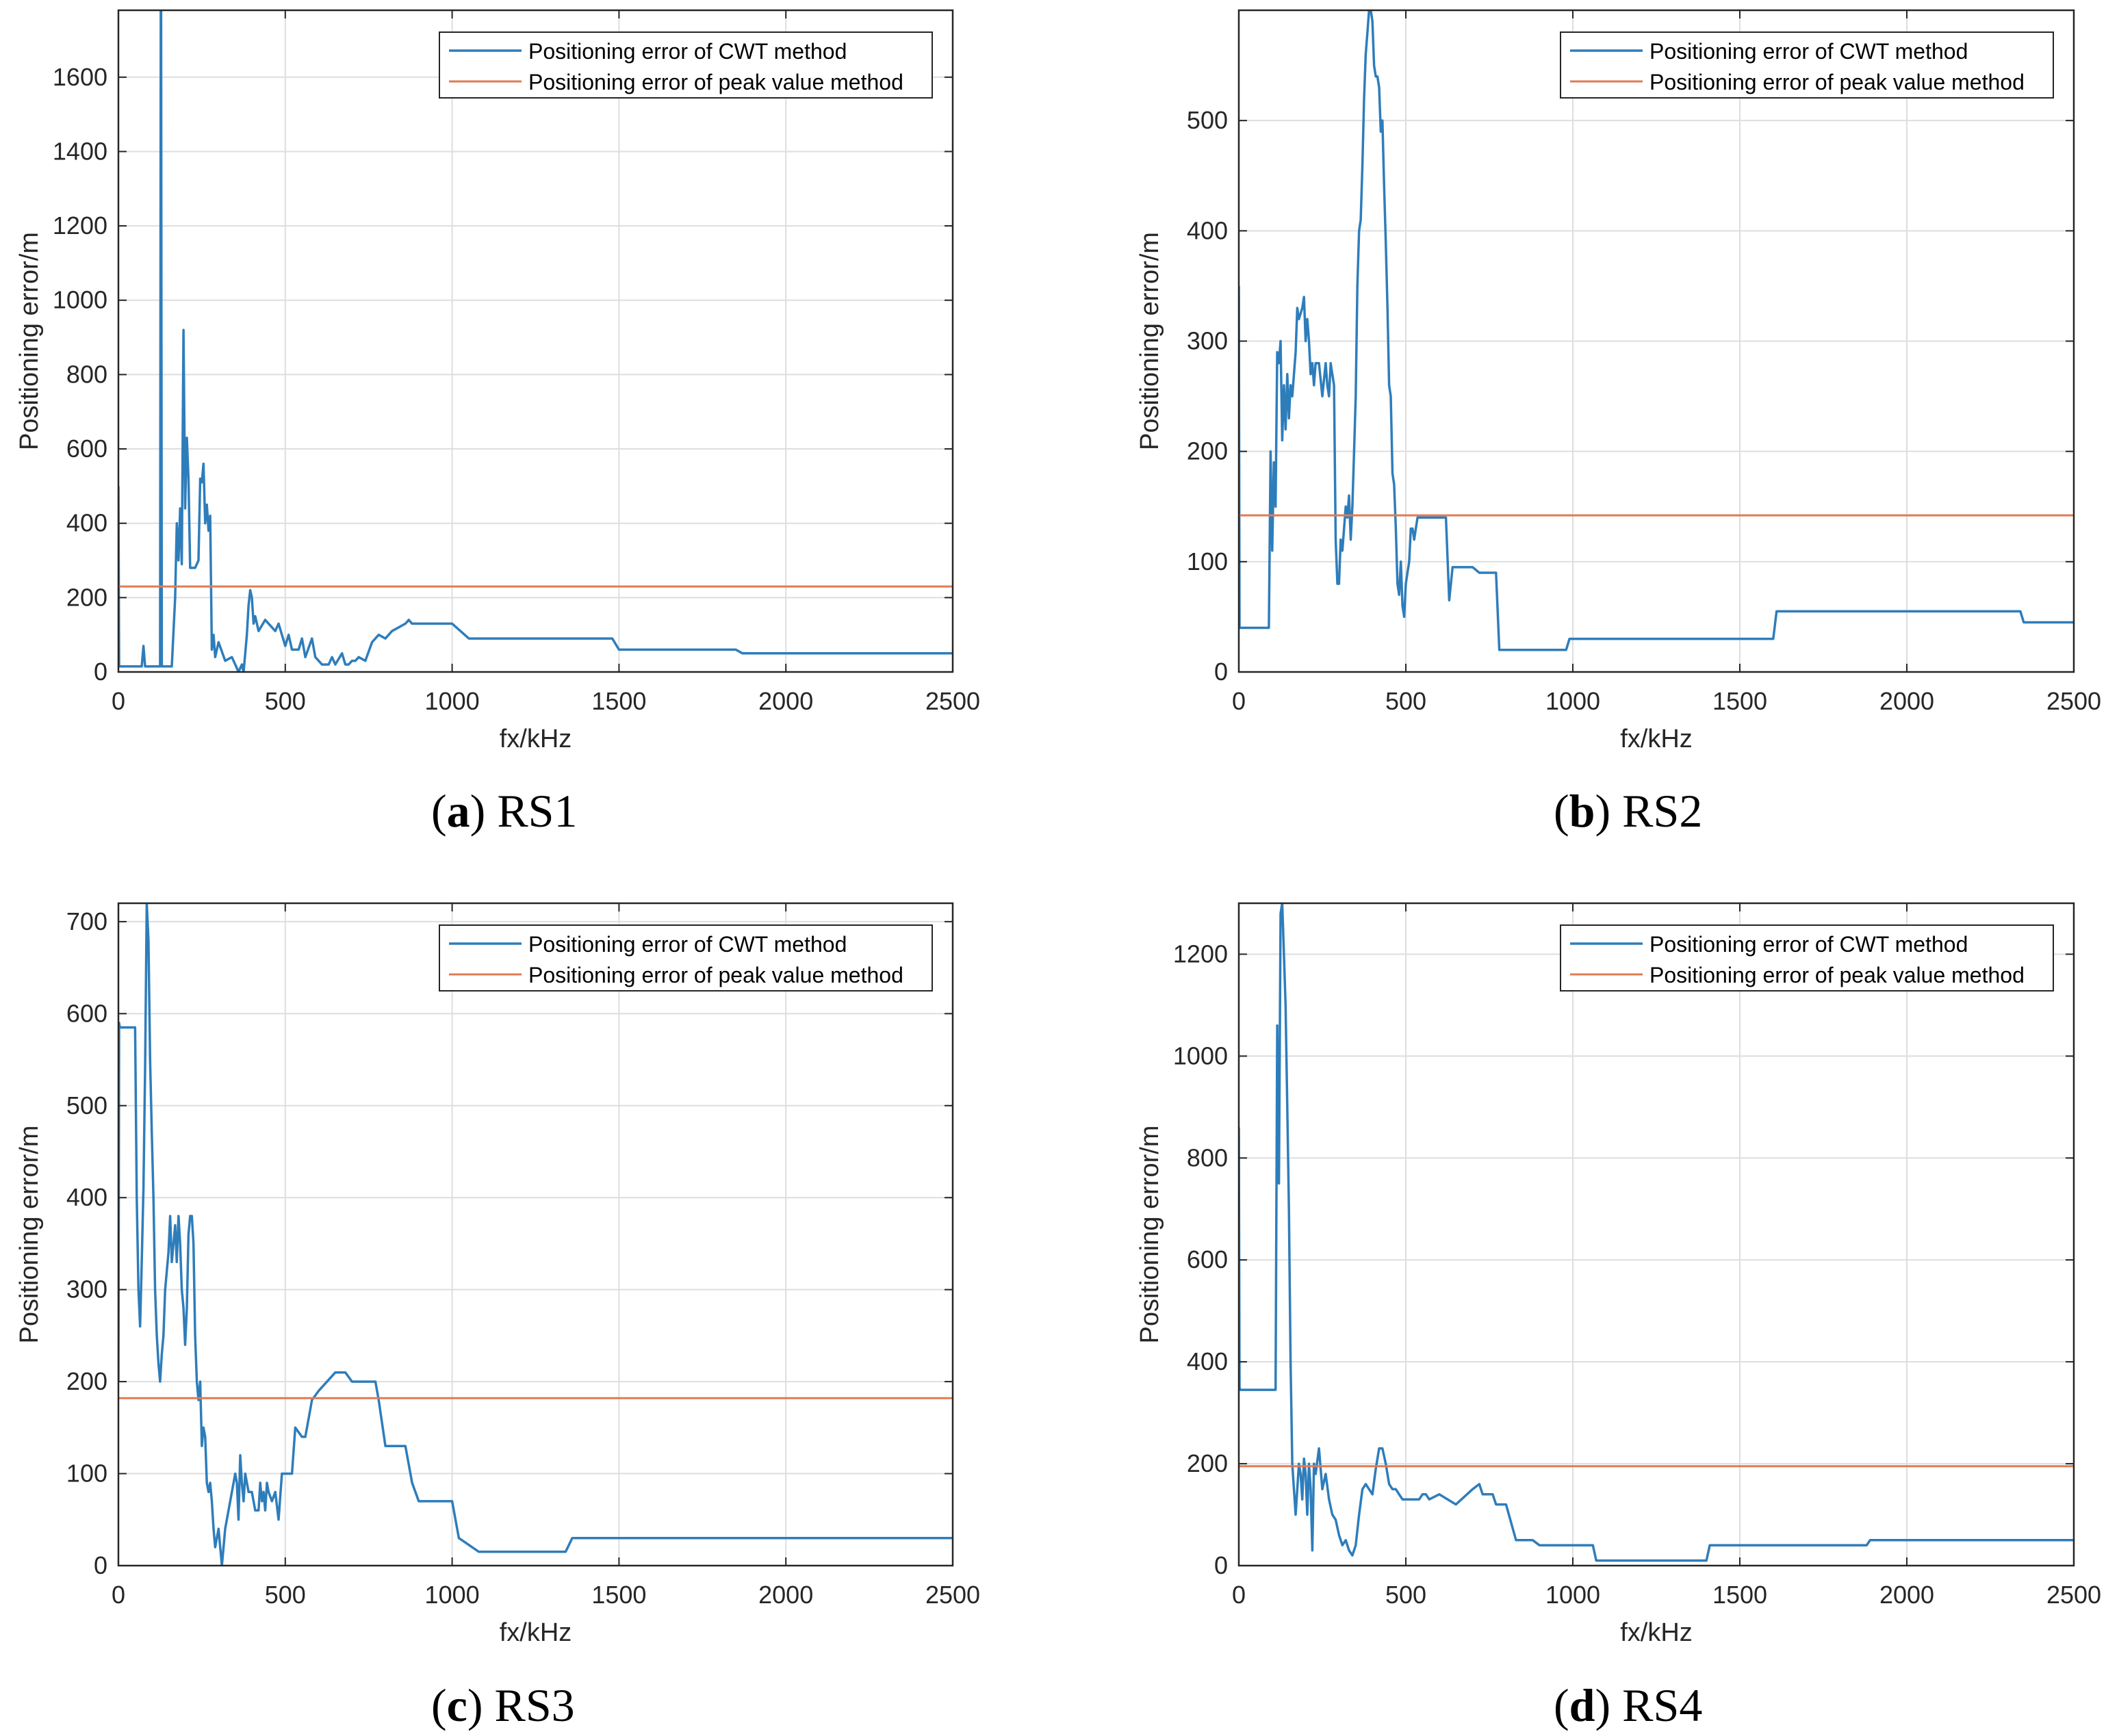  I want to click on panel-caption: (d) RS4, so click(1628, 1705).